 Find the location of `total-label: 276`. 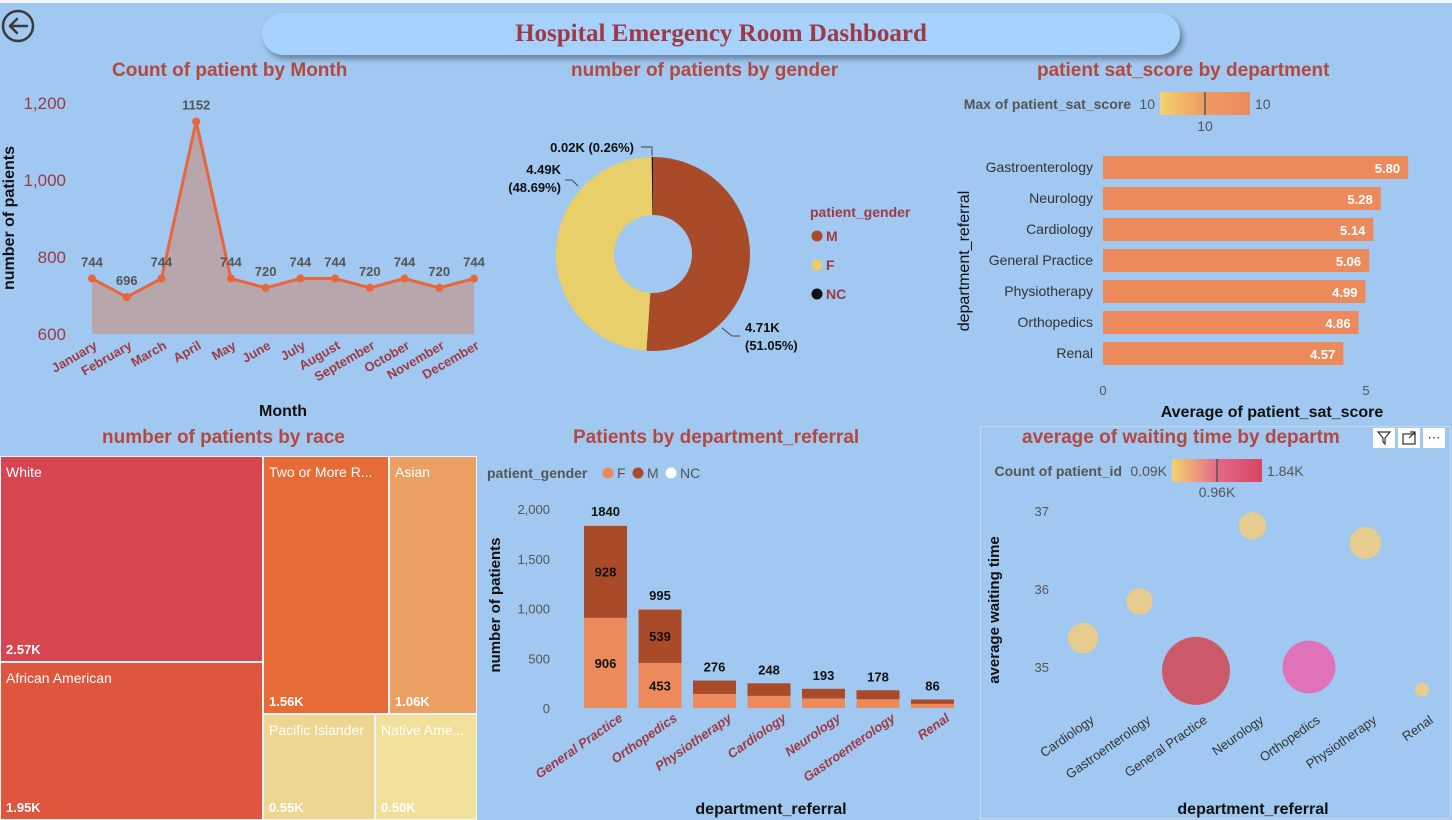

total-label: 276 is located at coordinates (715, 667).